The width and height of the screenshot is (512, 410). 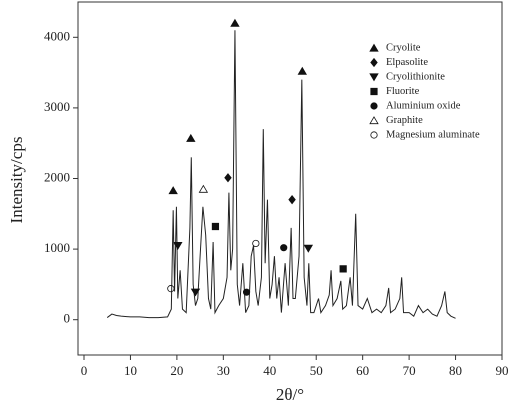 What do you see at coordinates (415, 76) in the screenshot?
I see `legend-label: Cryolithionite` at bounding box center [415, 76].